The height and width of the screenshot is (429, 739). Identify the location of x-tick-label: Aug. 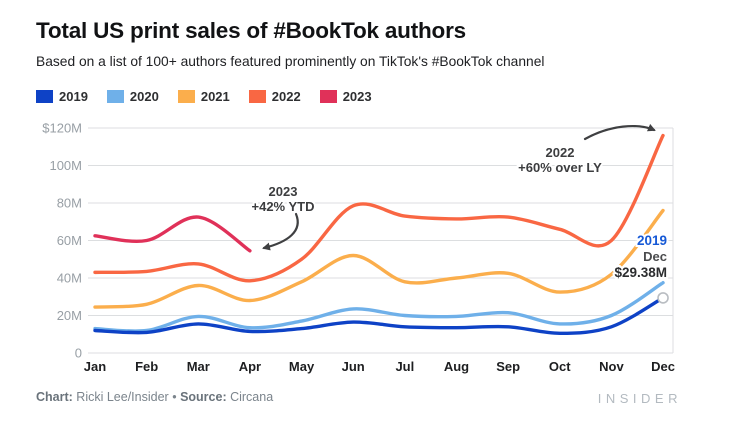
(456, 366).